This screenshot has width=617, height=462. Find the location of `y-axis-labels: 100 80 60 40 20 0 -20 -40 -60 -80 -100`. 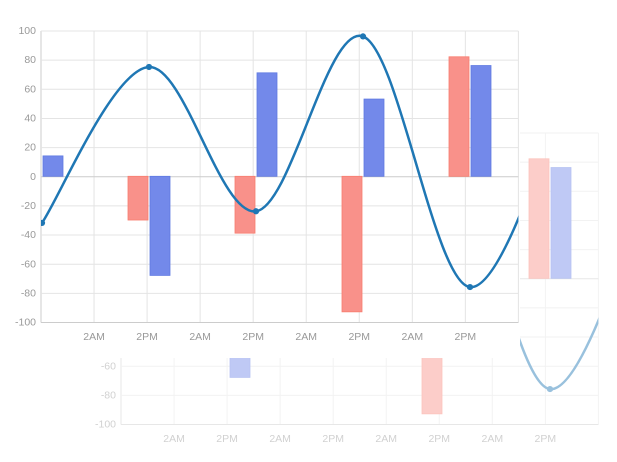

y-axis-labels: 100 80 60 40 20 0 -20 -40 -60 -80 -100 is located at coordinates (25, 177).